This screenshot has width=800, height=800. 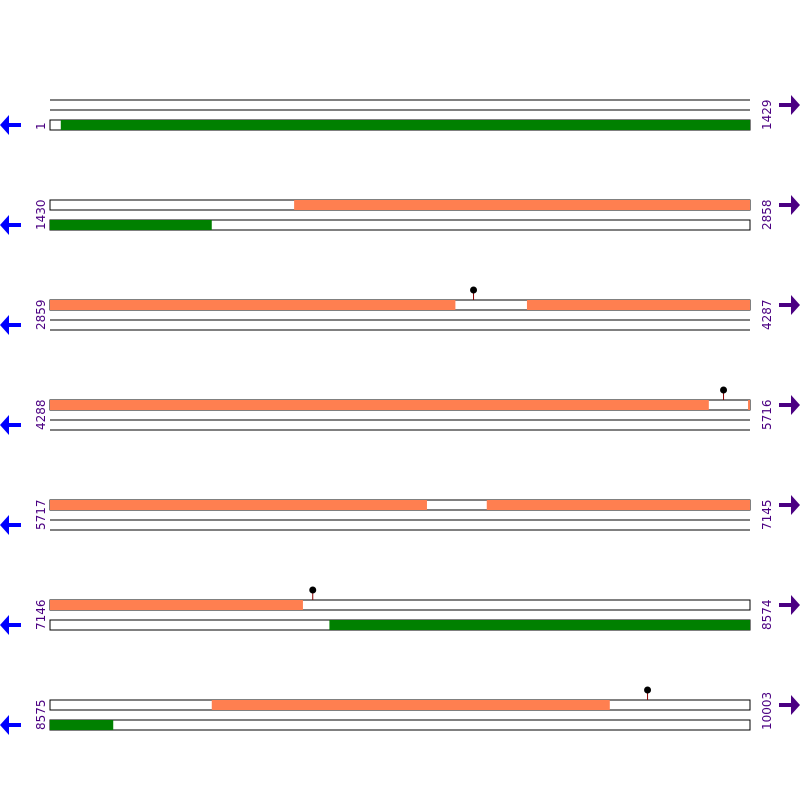 What do you see at coordinates (41, 126) in the screenshot?
I see `row-start-label: 1` at bounding box center [41, 126].